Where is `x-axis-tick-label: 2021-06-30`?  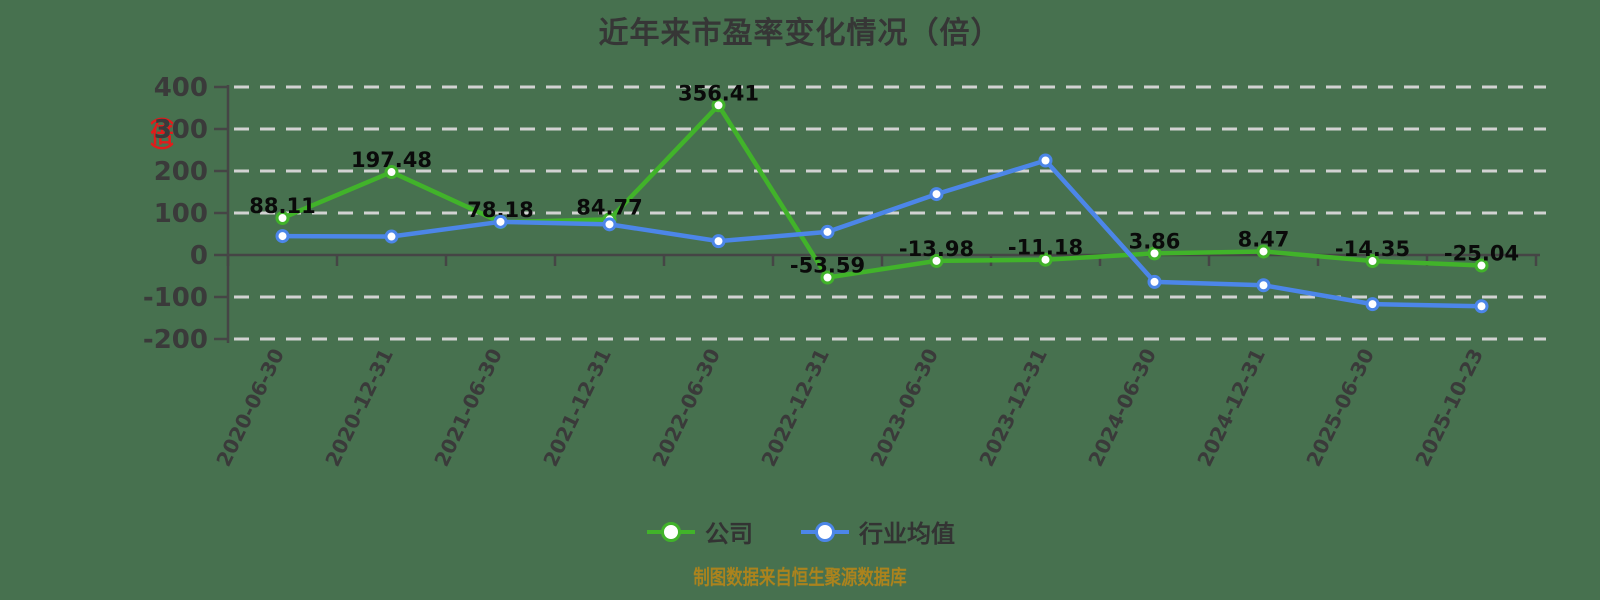 x-axis-tick-label: 2021-06-30 is located at coordinates (468, 408).